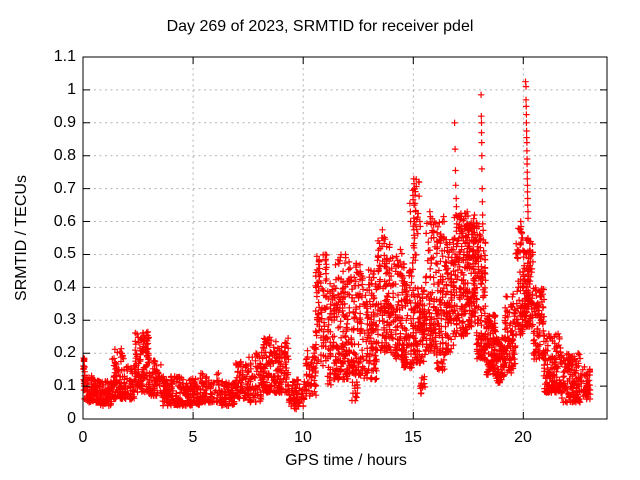 The height and width of the screenshot is (480, 640). Describe the element at coordinates (64, 352) in the screenshot. I see `y-tick-label: 0.2` at that location.